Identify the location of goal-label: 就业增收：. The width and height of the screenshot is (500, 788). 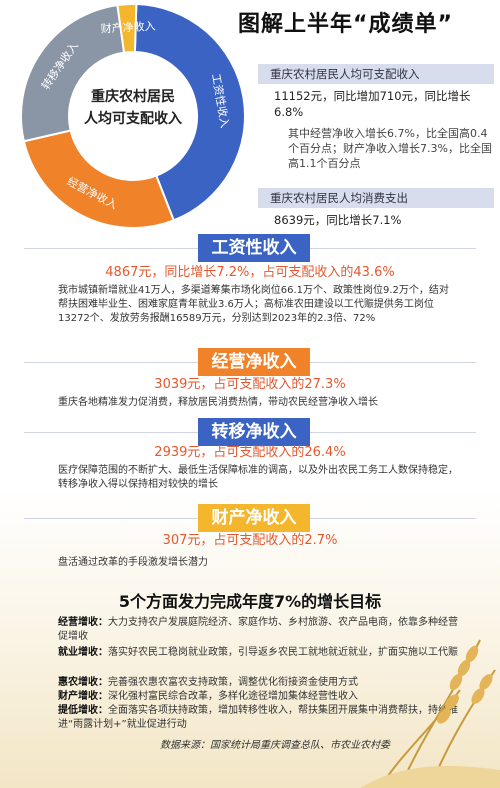
(83, 652).